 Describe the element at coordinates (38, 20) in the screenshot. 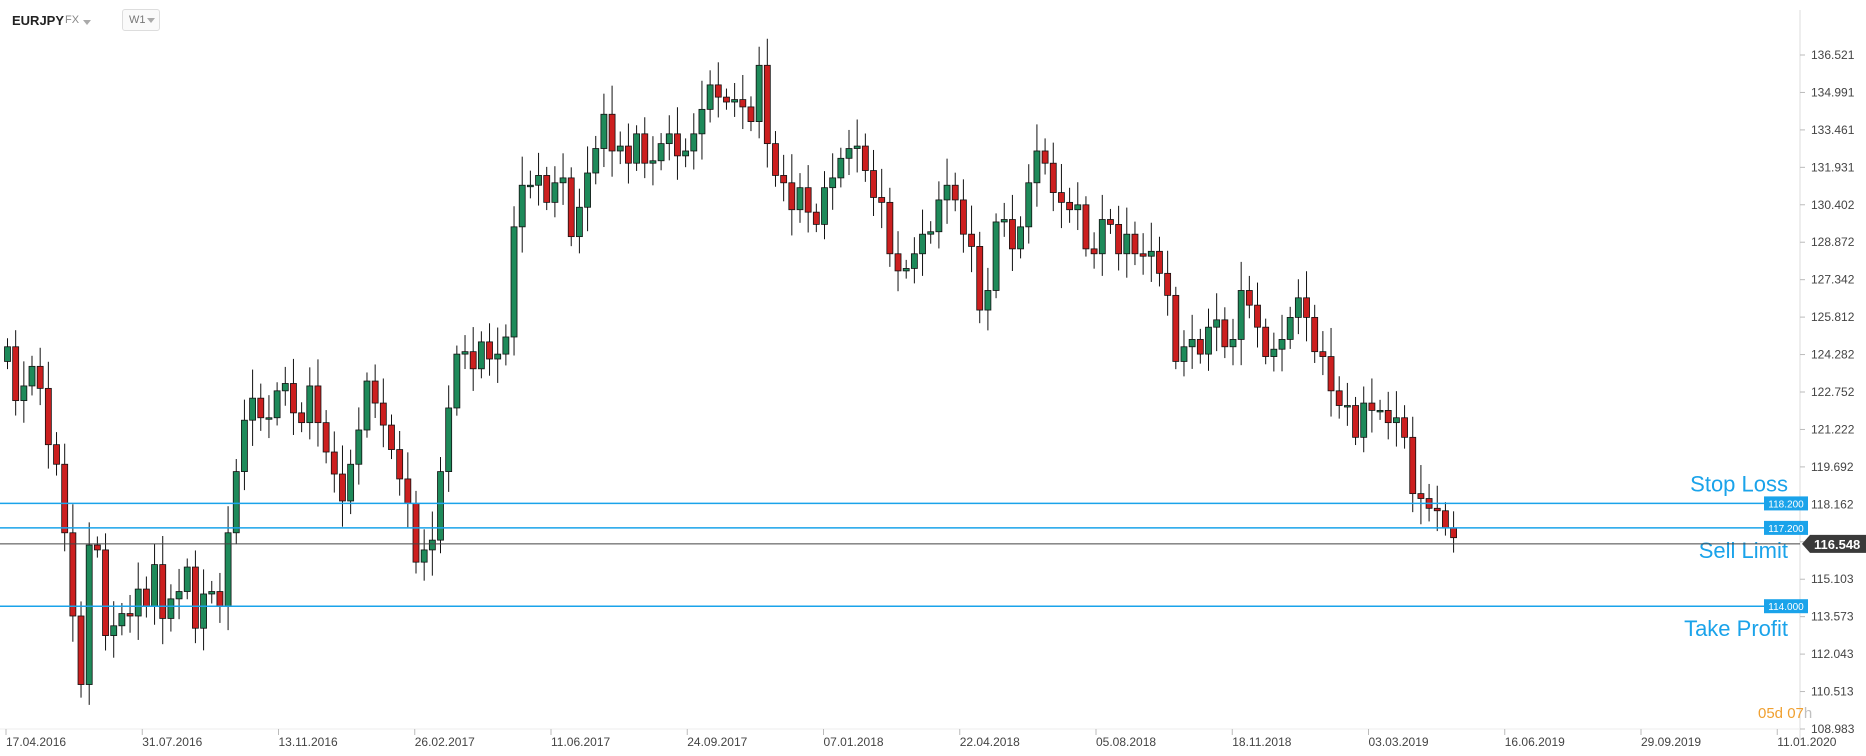

I see `symbol-label: EURJPY` at that location.